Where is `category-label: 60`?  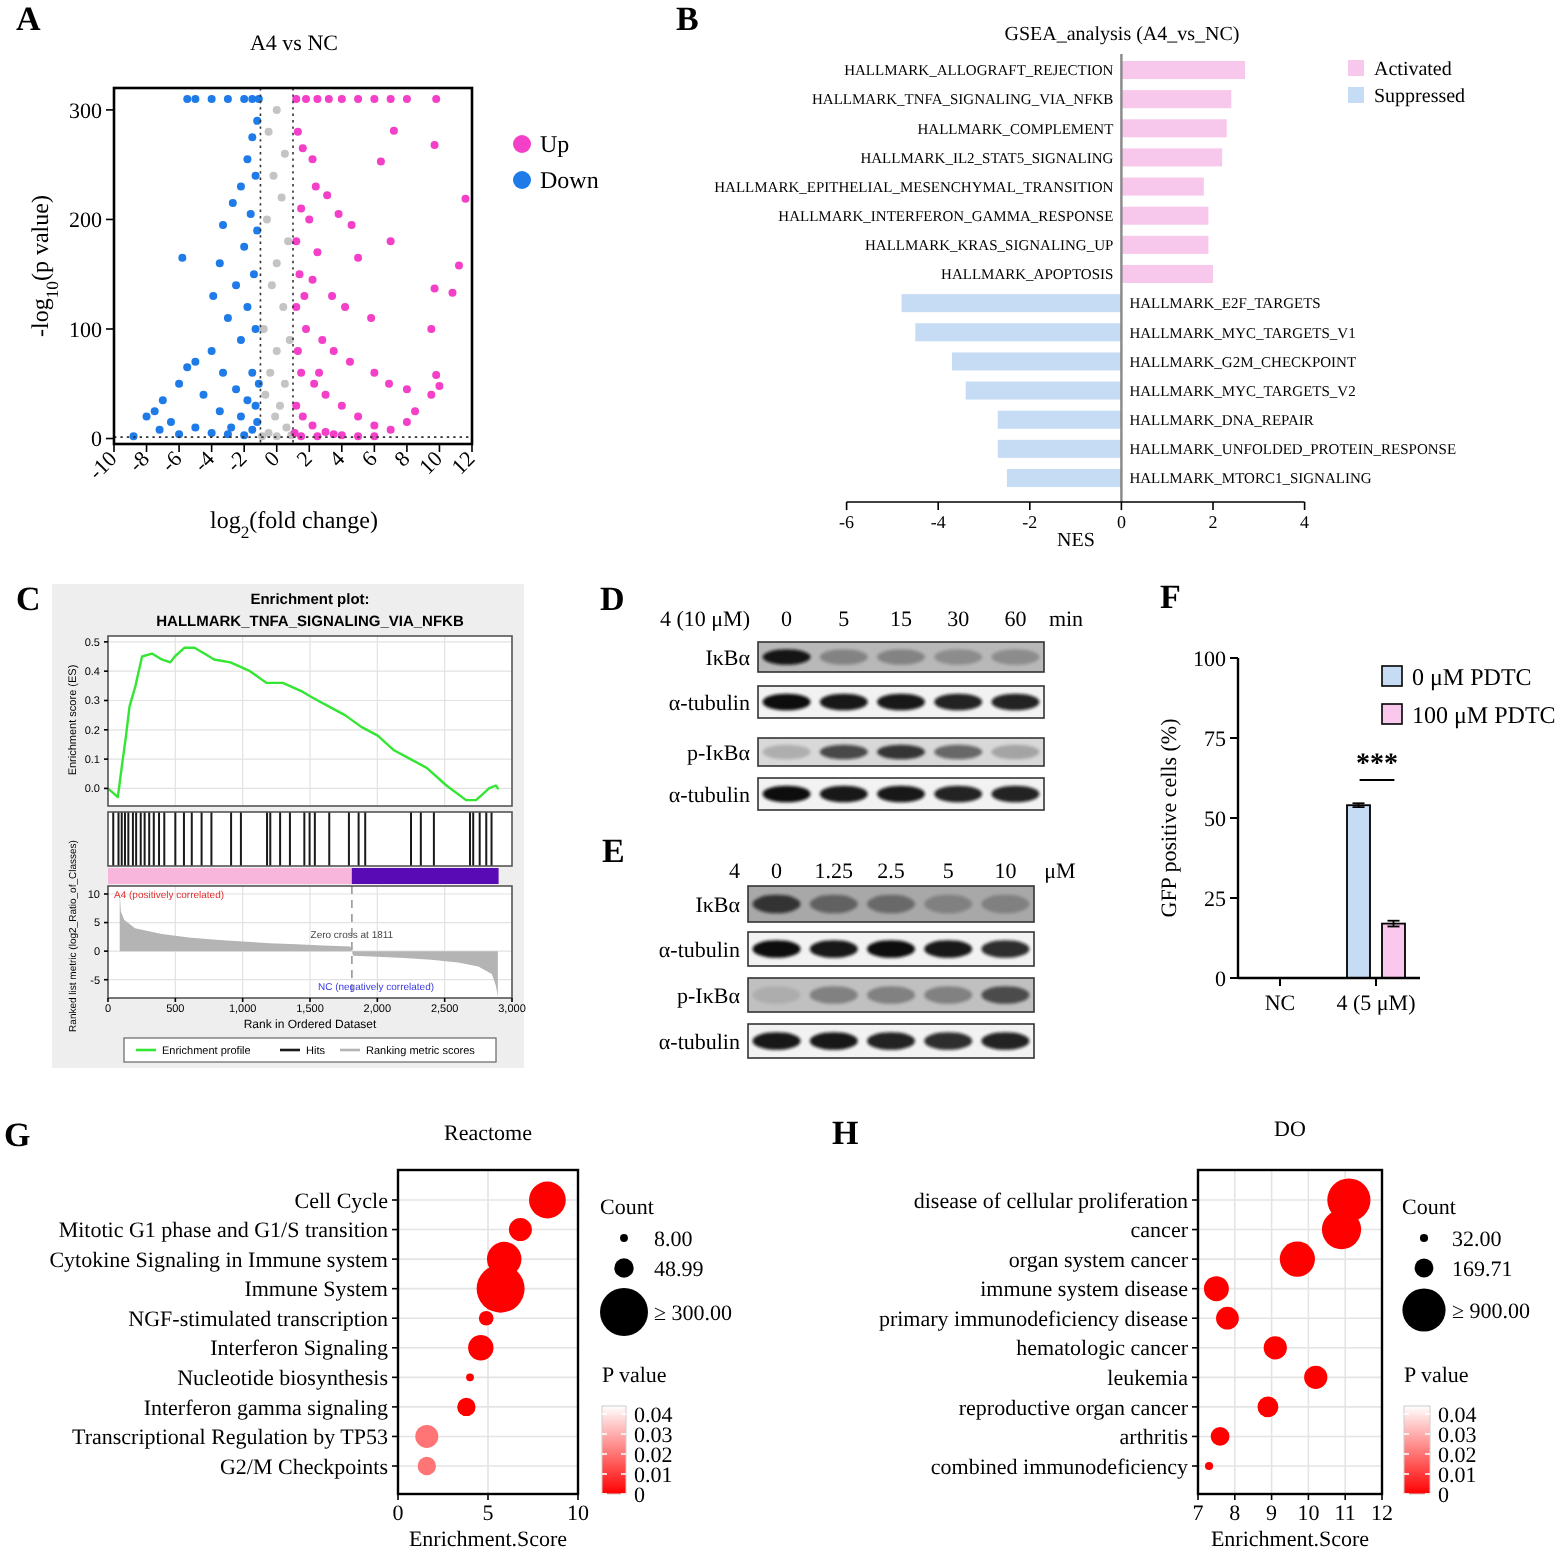
category-label: 60 is located at coordinates (1016, 620).